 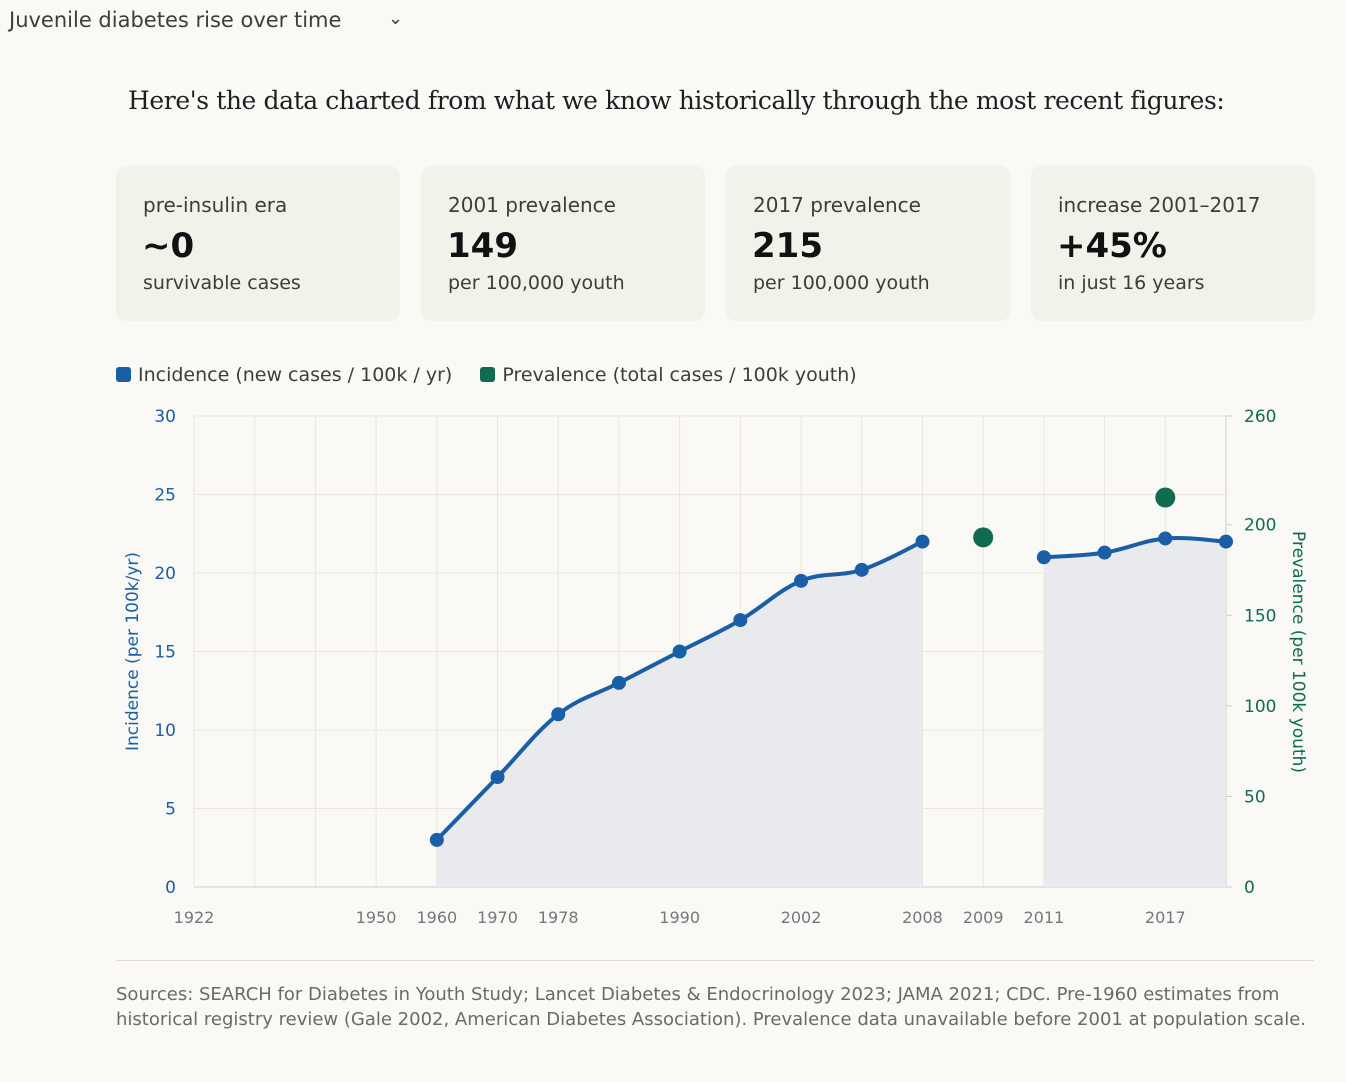 I want to click on x-tick-label: 2011, so click(x=1044, y=917).